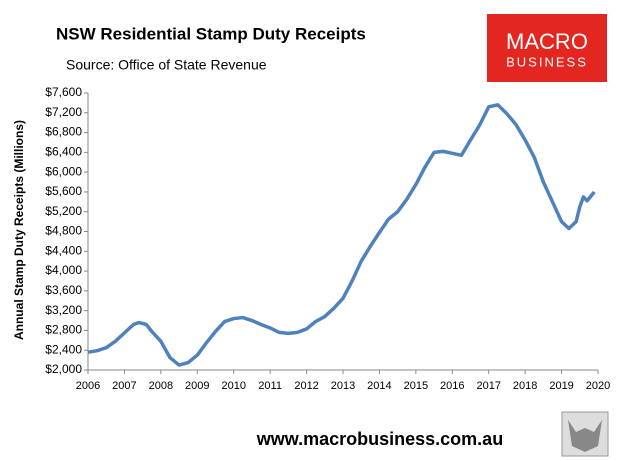  Describe the element at coordinates (63, 211) in the screenshot. I see `y-tick-label: $5,200` at that location.